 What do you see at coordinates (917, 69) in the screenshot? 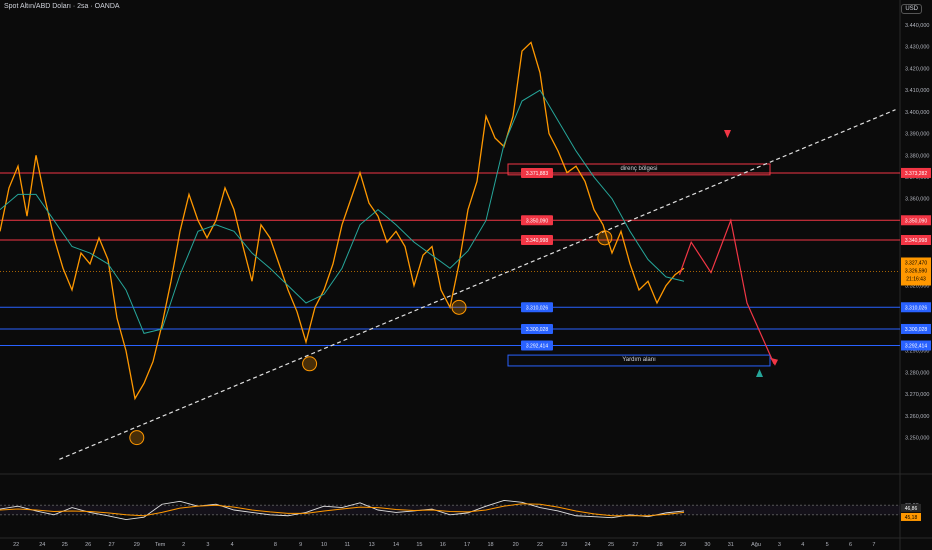
I see `y-tick-label: 3.420,000` at bounding box center [917, 69].